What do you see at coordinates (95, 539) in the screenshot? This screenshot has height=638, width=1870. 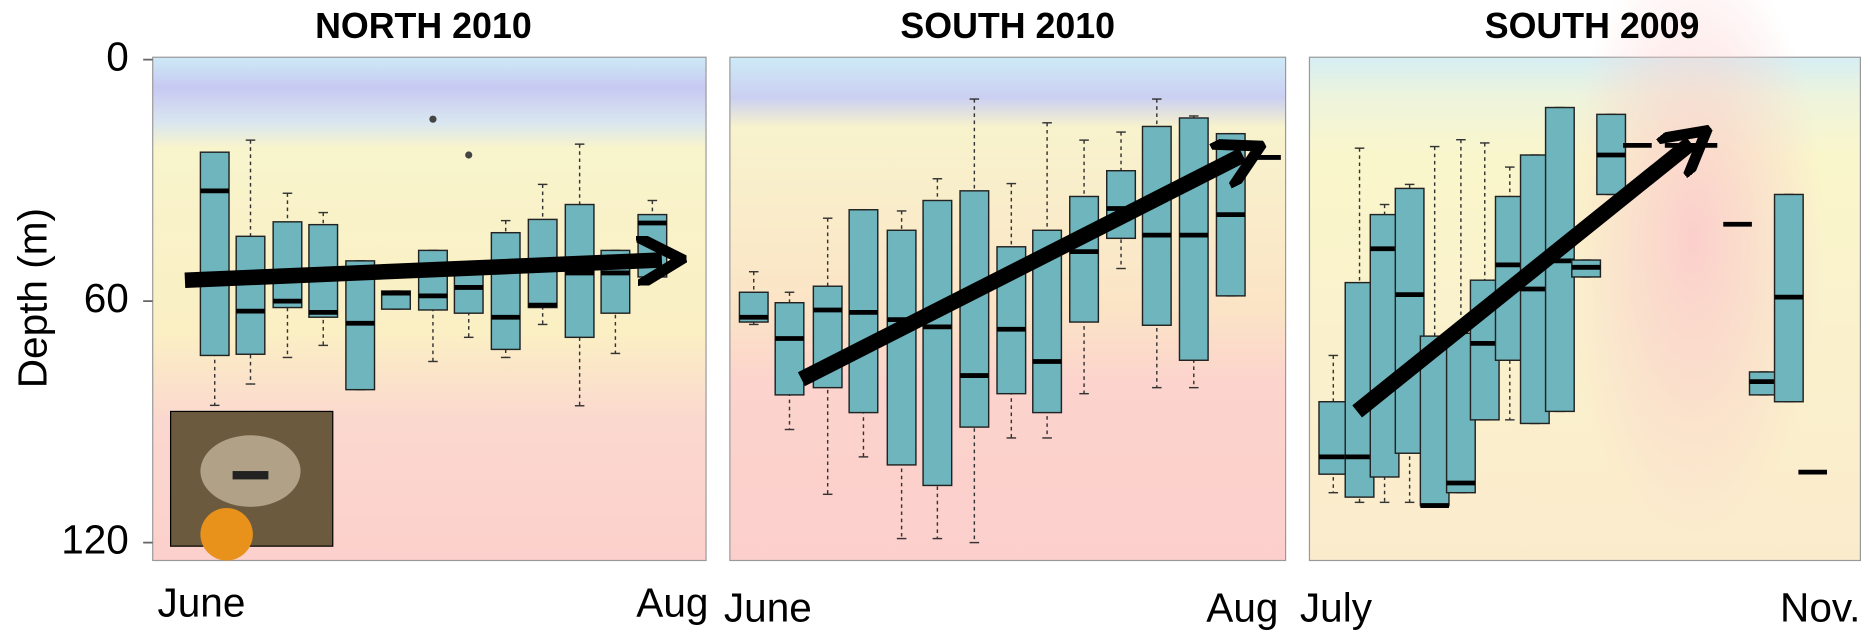 I see `y-tick-label: 120` at bounding box center [95, 539].